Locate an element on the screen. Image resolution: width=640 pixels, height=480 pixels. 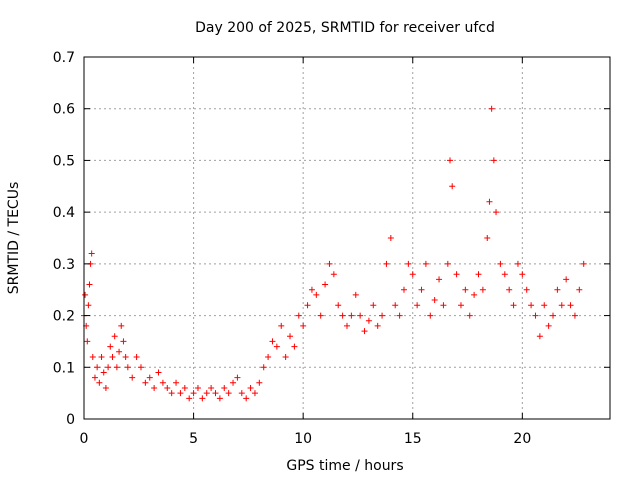
y-axis-title: SRMTID / TECUs is located at coordinates (14, 238).